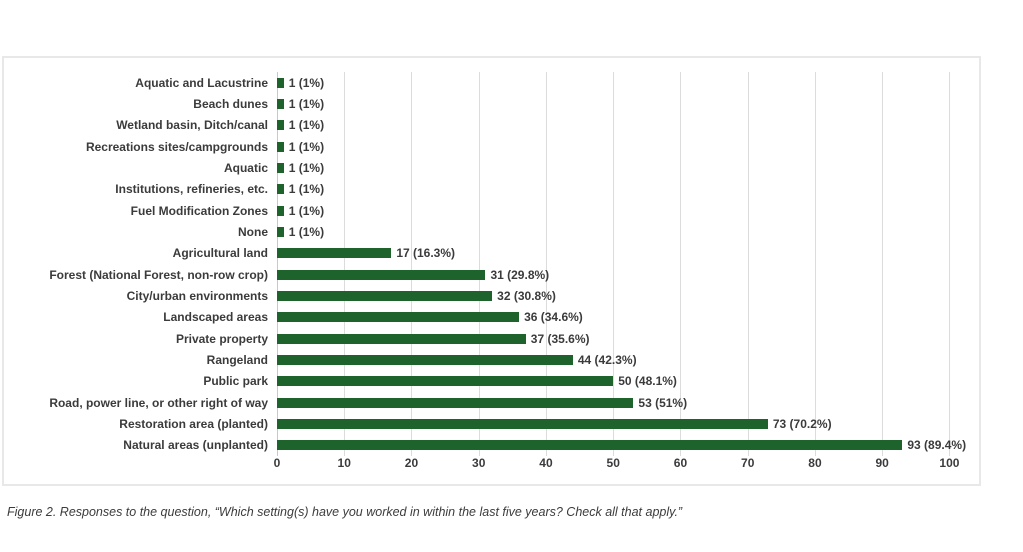 This screenshot has height=552, width=1023. Describe the element at coordinates (607, 359) in the screenshot. I see `value-label: 44 (42.3%)` at that location.